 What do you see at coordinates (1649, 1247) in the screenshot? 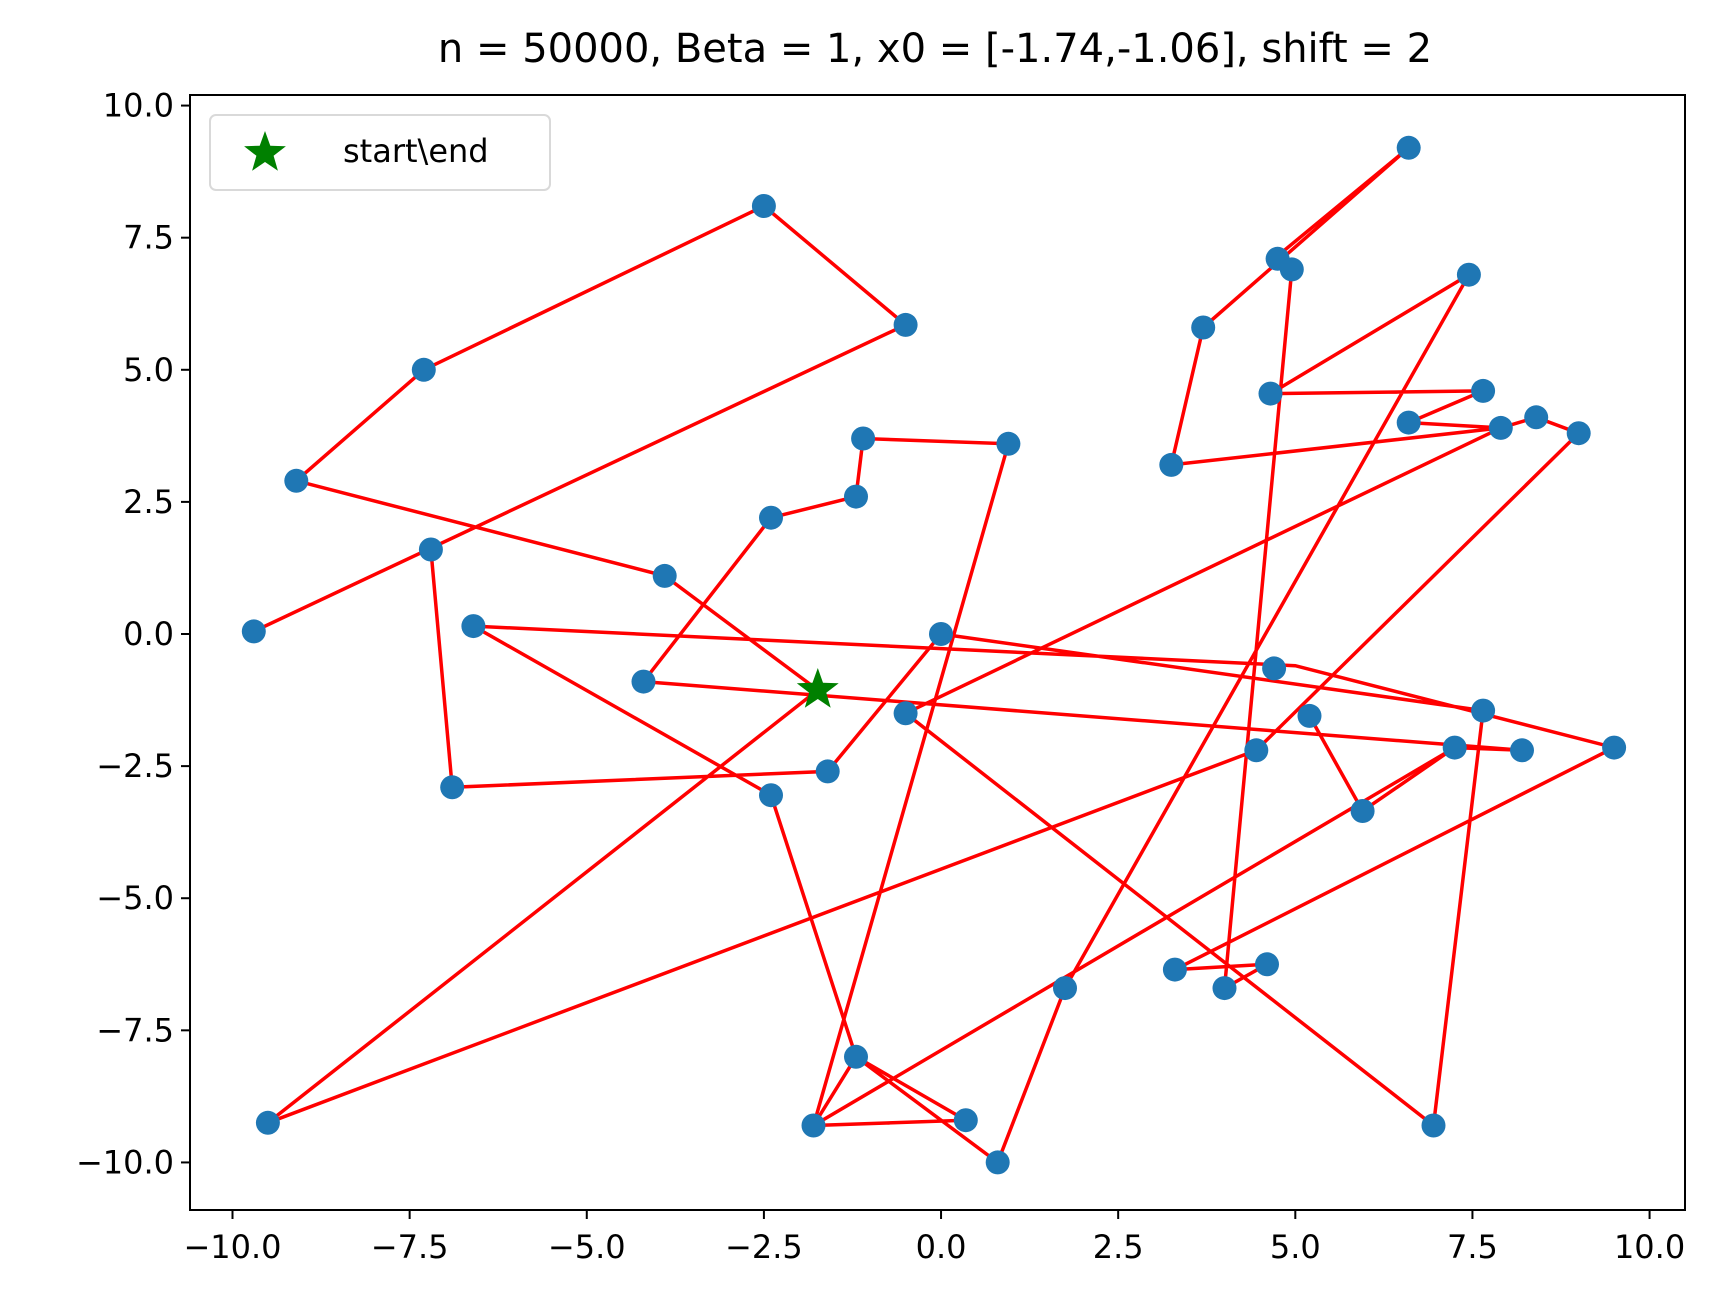
I see `x-tick-label: 10.0` at bounding box center [1649, 1247].